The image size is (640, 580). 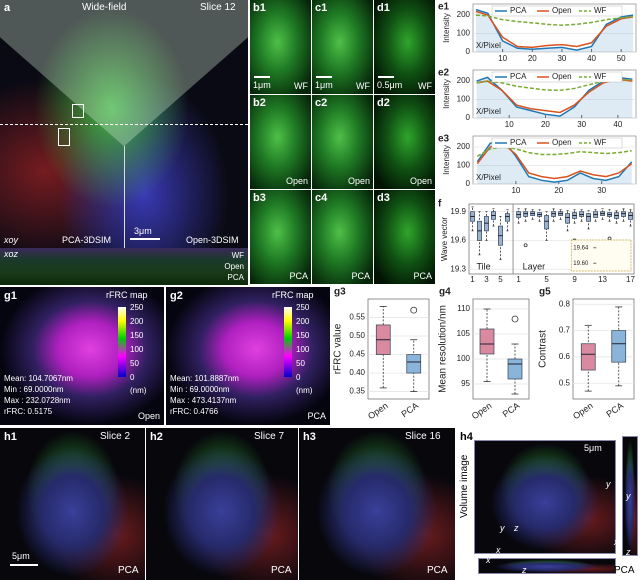 What do you see at coordinates (554, 20) in the screenshot?
I see `series-line` at bounding box center [554, 20].